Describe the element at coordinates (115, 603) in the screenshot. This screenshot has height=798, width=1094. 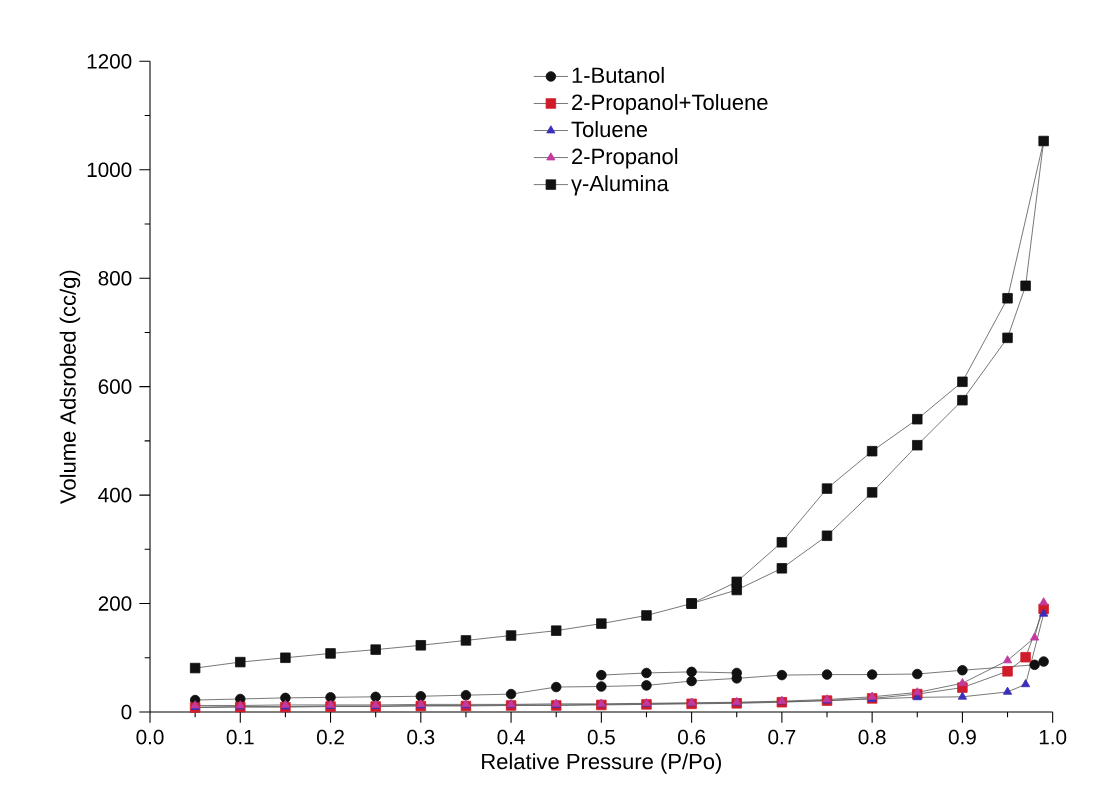
I see `y-tick-label: 200` at that location.